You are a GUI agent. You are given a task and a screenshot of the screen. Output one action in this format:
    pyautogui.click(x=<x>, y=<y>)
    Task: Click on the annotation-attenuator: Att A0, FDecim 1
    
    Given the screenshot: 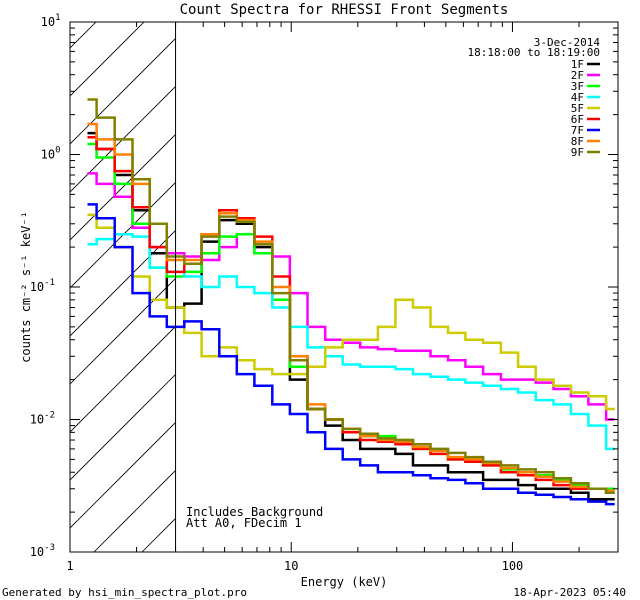 What is the action you would take?
    pyautogui.click(x=244, y=523)
    